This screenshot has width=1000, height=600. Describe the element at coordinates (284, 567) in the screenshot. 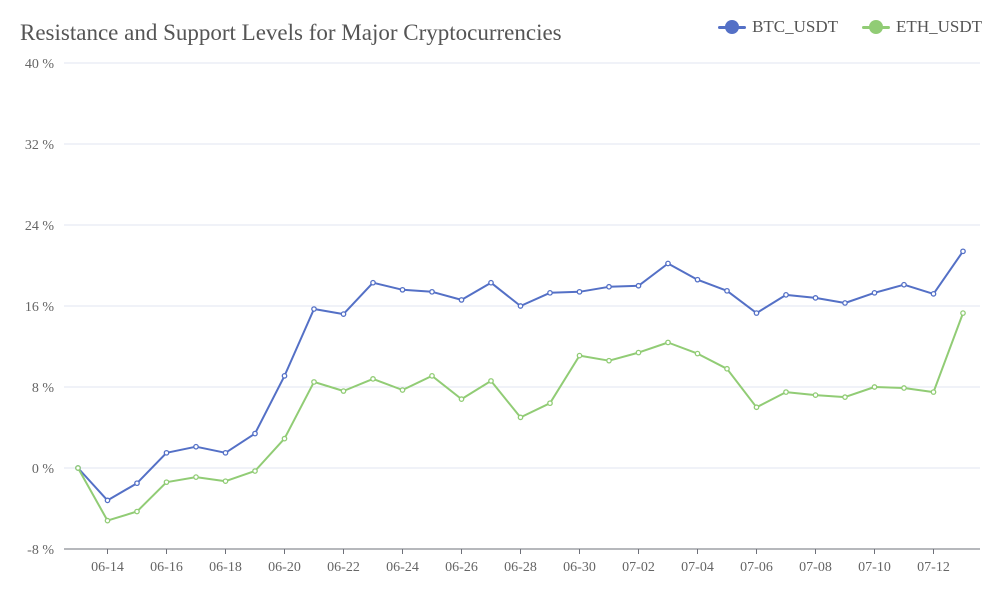

I see `x-tick-label: 06-20` at that location.